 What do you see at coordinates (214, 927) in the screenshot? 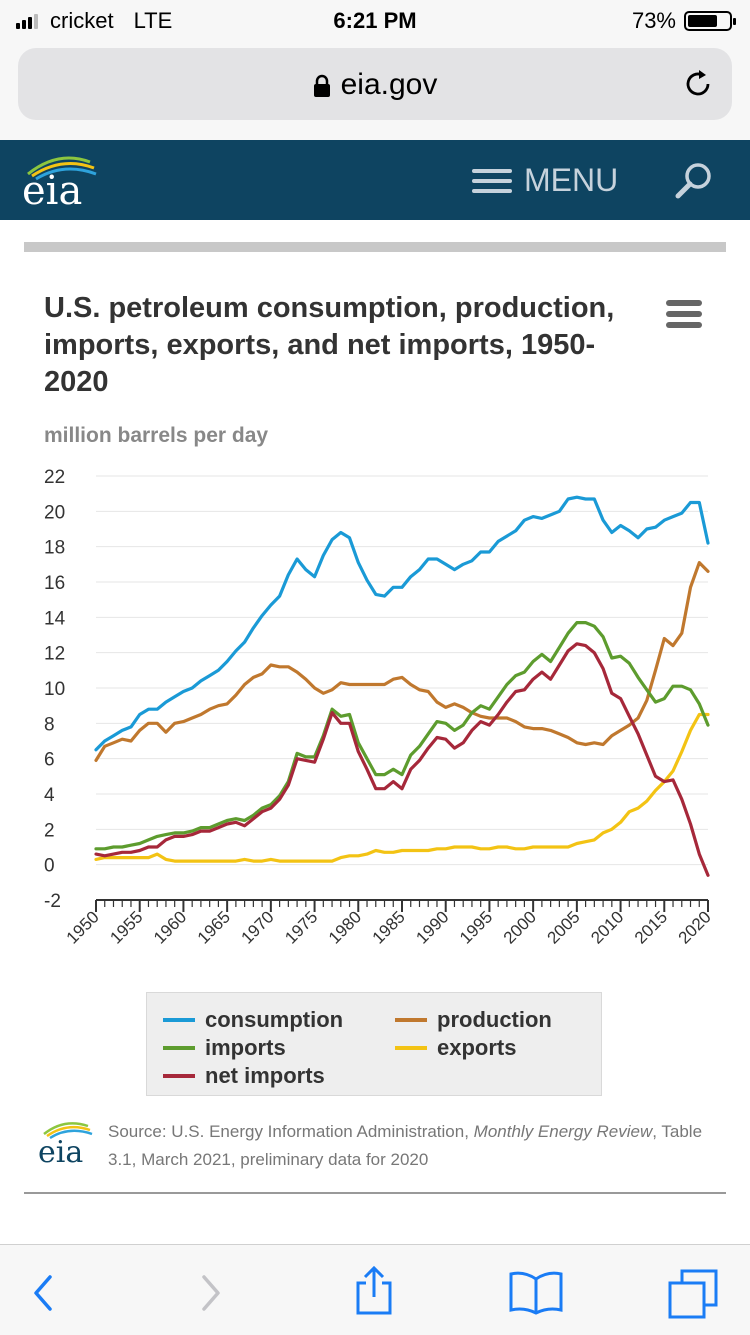
I see `x-tick-label: 1965` at bounding box center [214, 927].